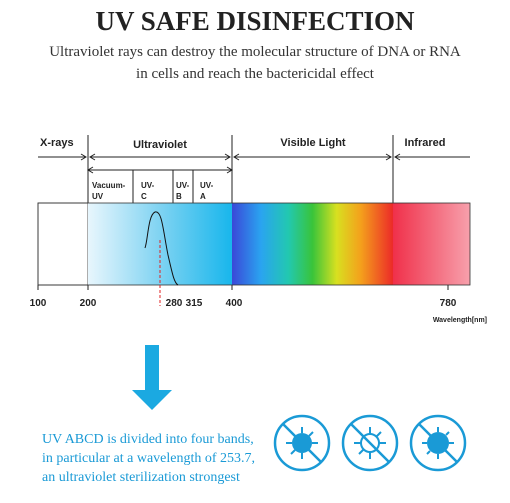 This screenshot has width=510, height=503. I want to click on band-label: C, so click(144, 196).